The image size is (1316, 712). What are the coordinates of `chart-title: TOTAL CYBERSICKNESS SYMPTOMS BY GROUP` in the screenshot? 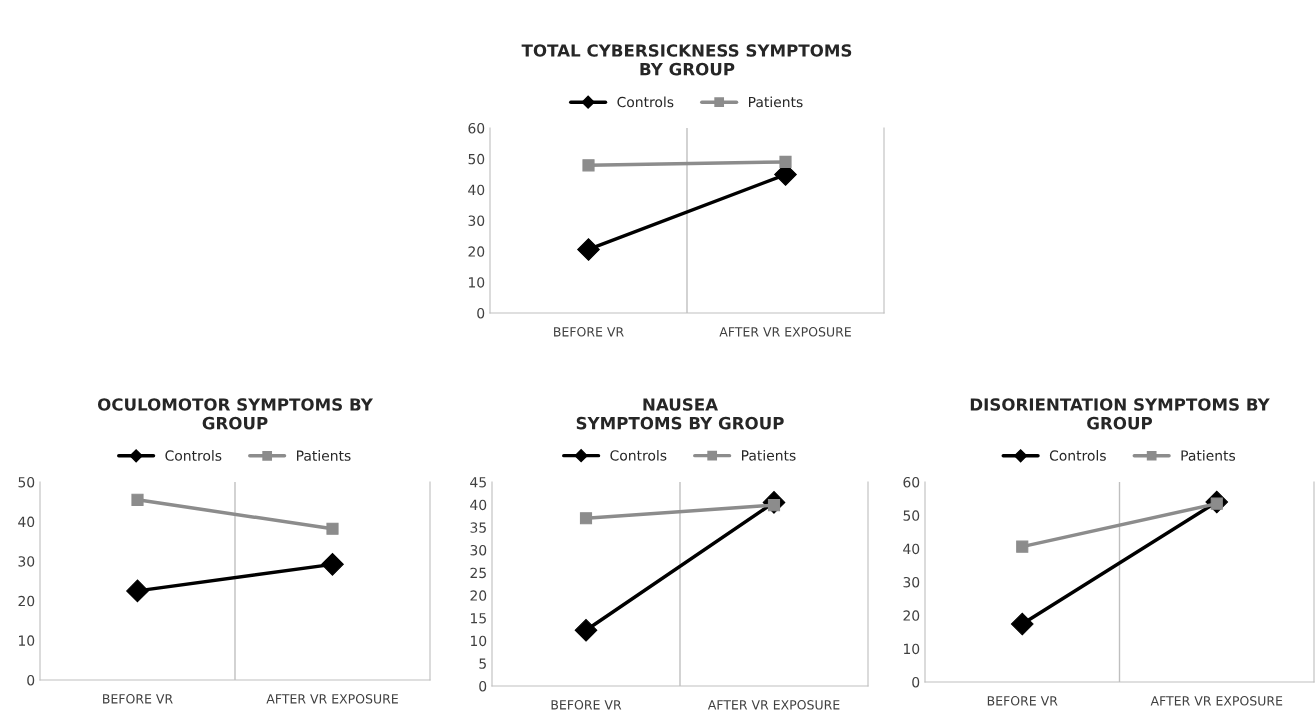 It's located at (686, 60).